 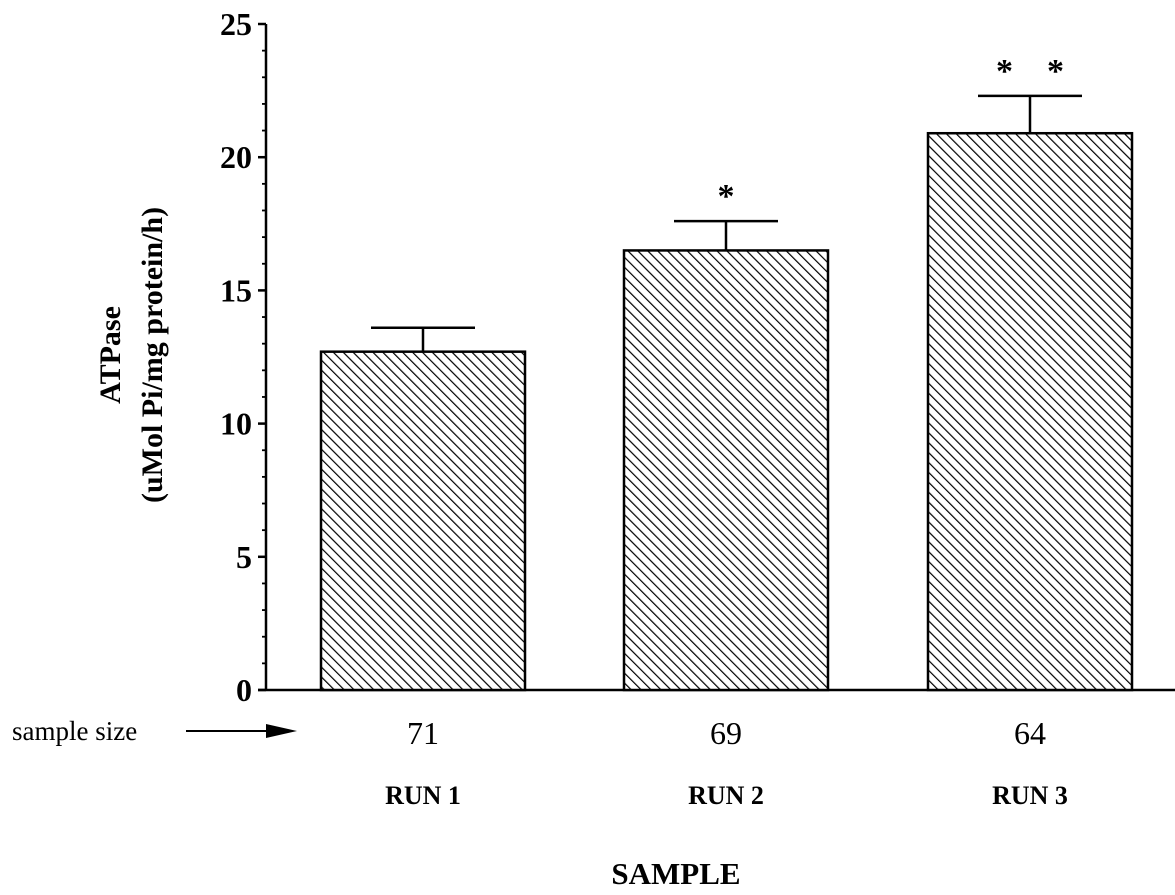 I want to click on x-axis-title: SAMPLE, so click(x=675, y=873).